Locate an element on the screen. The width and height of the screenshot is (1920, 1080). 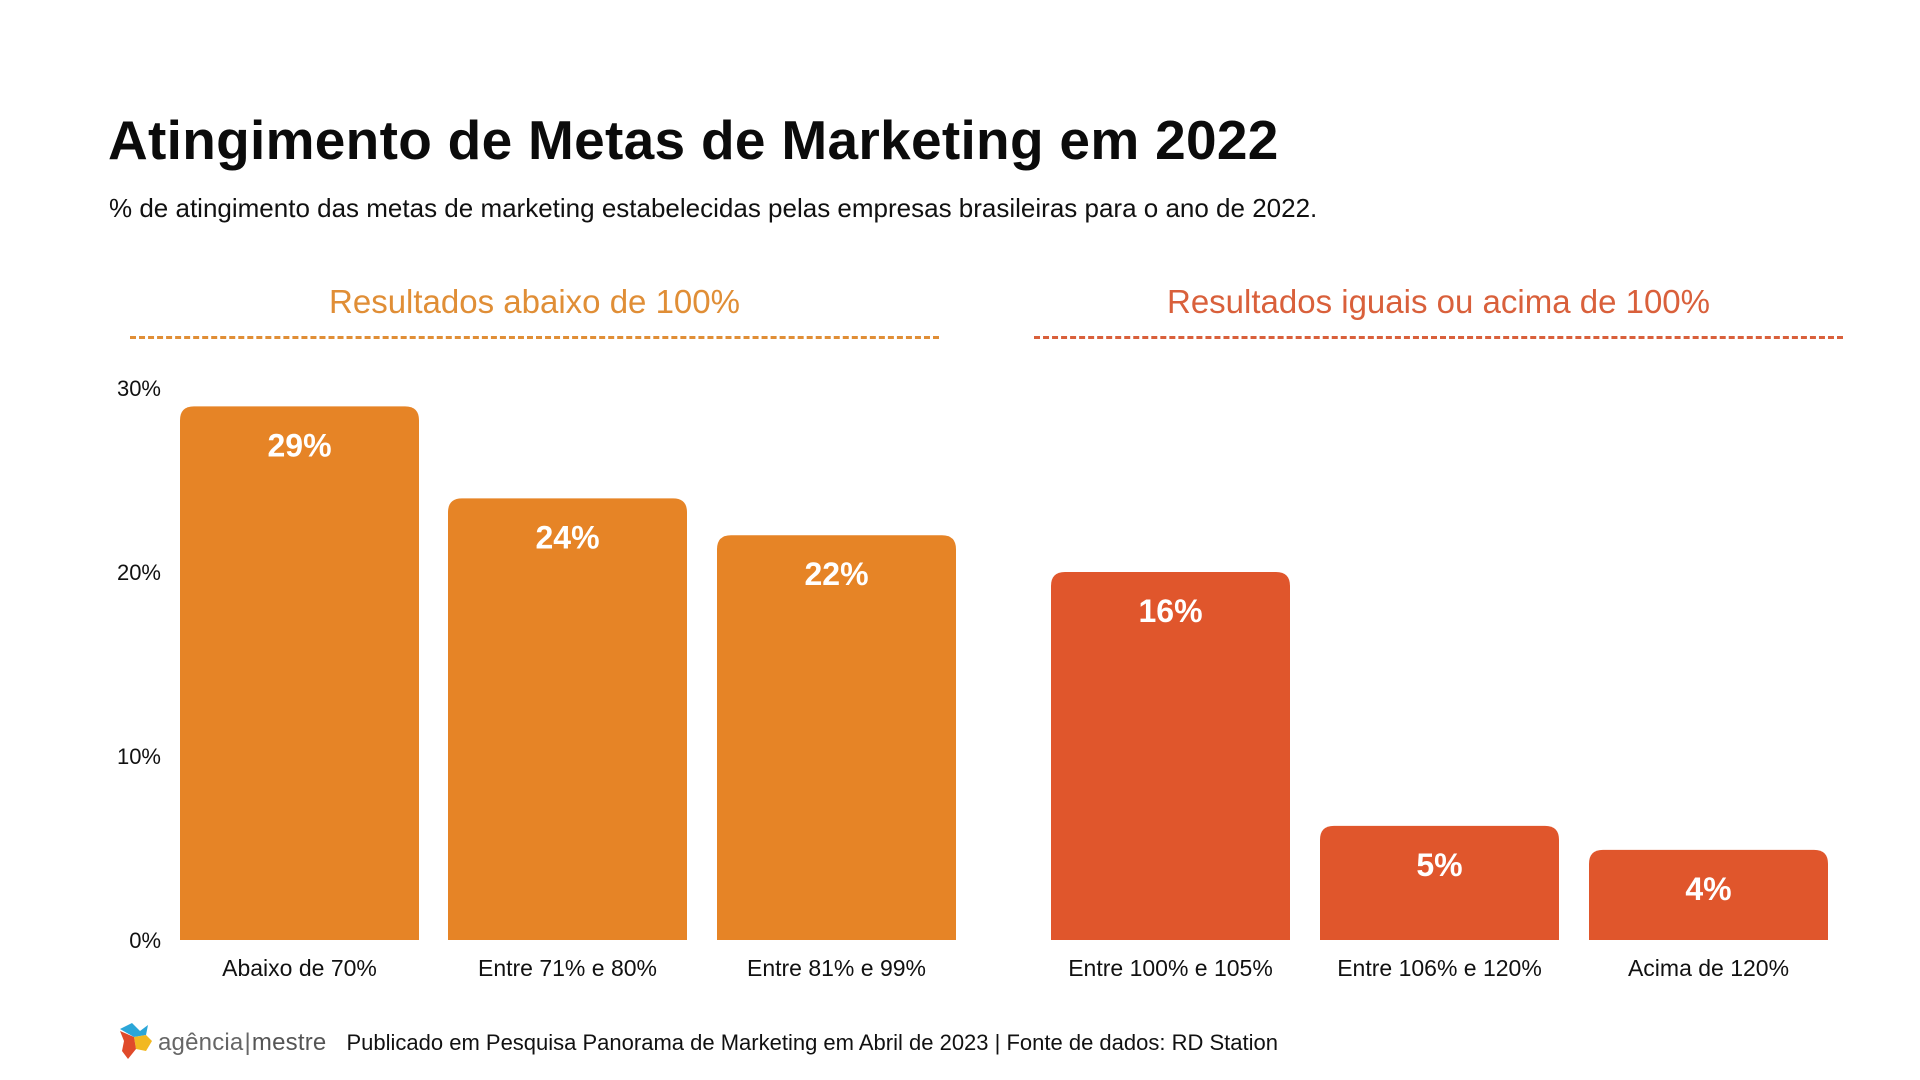
category-label: Entre 100% e 105% is located at coordinates (1170, 968).